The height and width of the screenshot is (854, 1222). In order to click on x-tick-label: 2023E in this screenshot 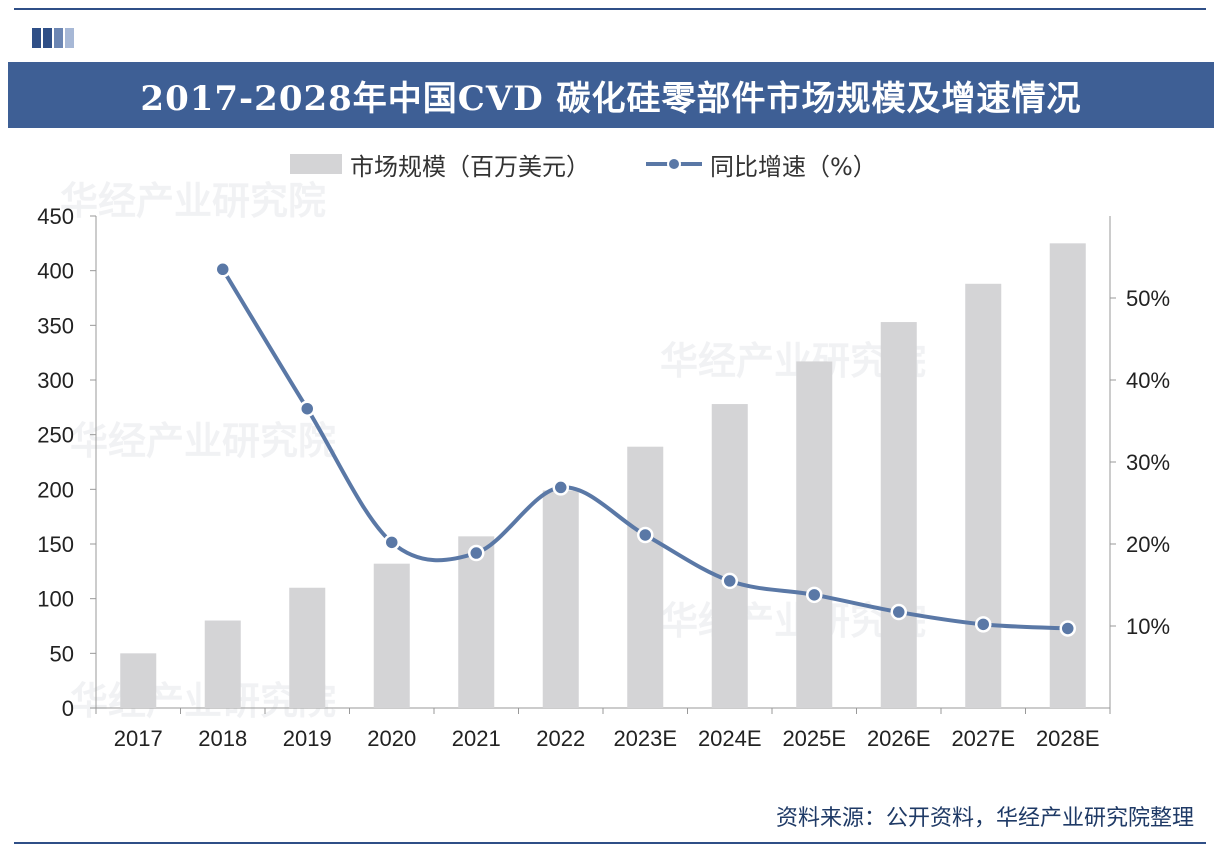, I will do `click(645, 738)`.